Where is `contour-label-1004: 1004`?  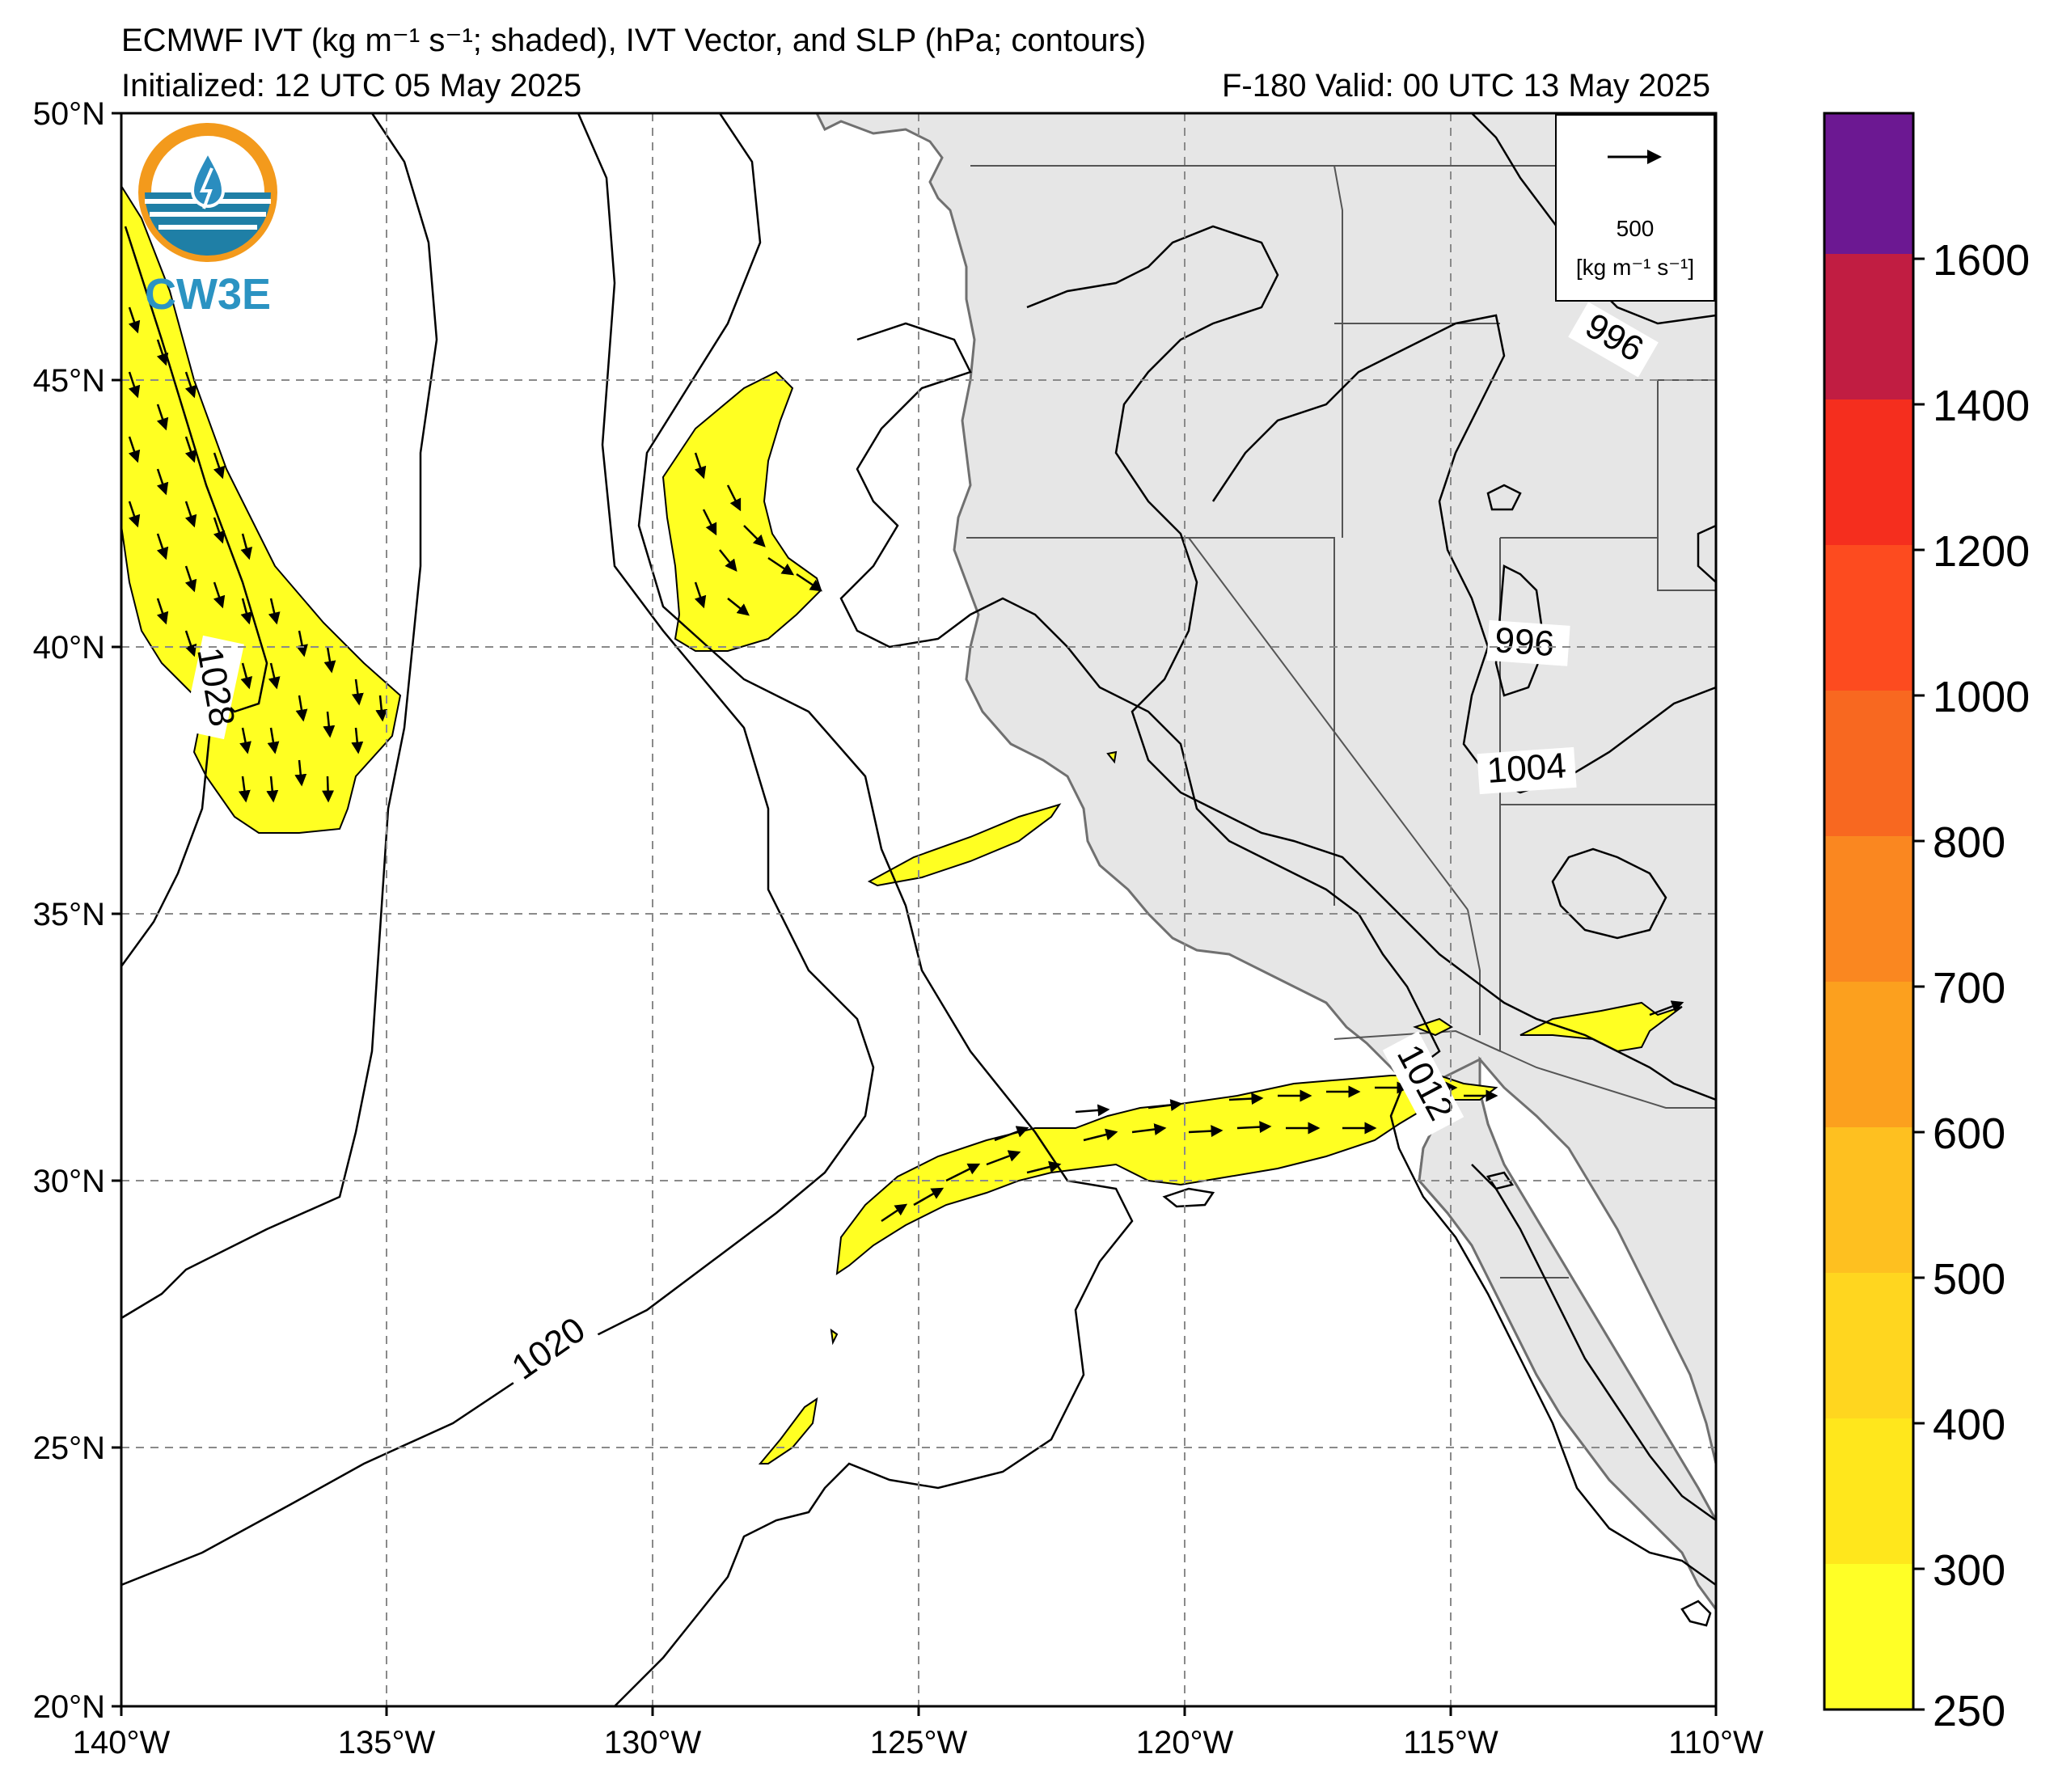 contour-label-1004: 1004 is located at coordinates (1527, 768).